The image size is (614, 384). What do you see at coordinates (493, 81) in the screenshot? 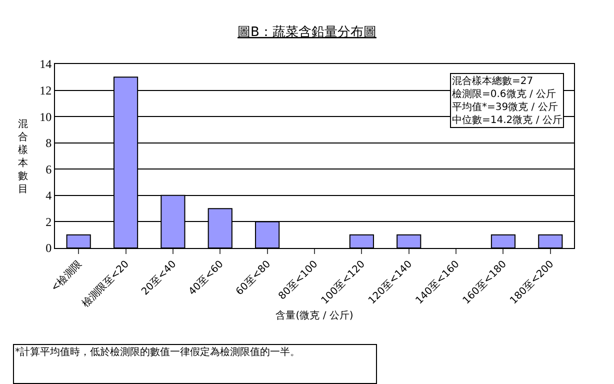
I see `annotation: 混合樣本總數=27` at bounding box center [493, 81].